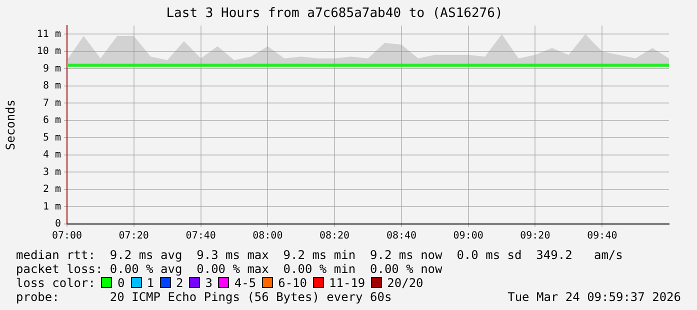 Image resolution: width=697 pixels, height=310 pixels. What do you see at coordinates (10, 125) in the screenshot?
I see `y-axis-title: Seconds` at bounding box center [10, 125].